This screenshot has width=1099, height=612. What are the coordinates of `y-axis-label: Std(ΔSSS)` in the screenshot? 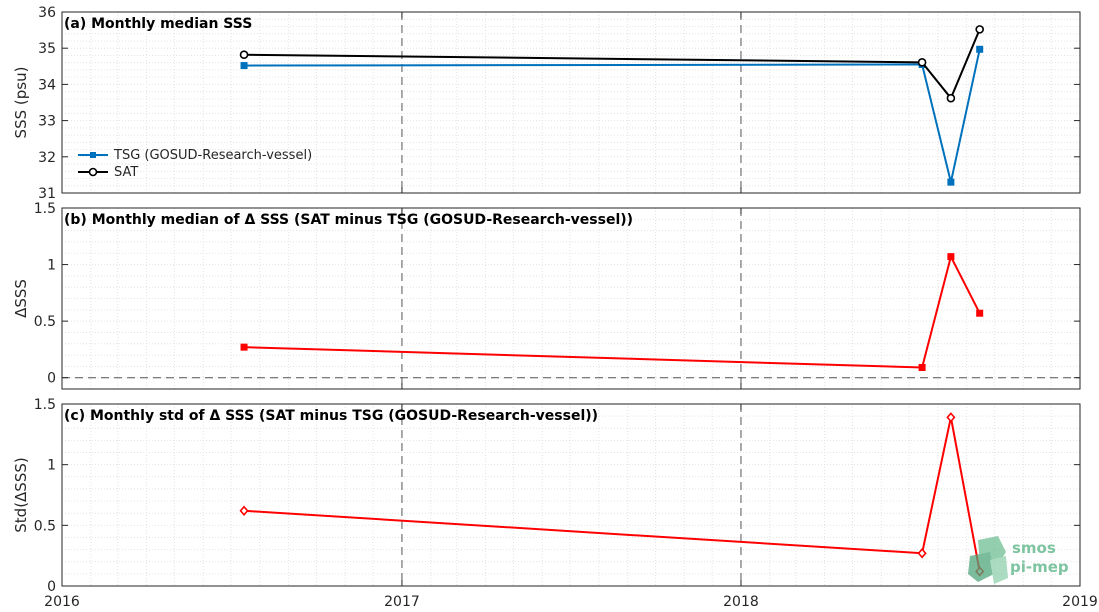 It's located at (21, 494).